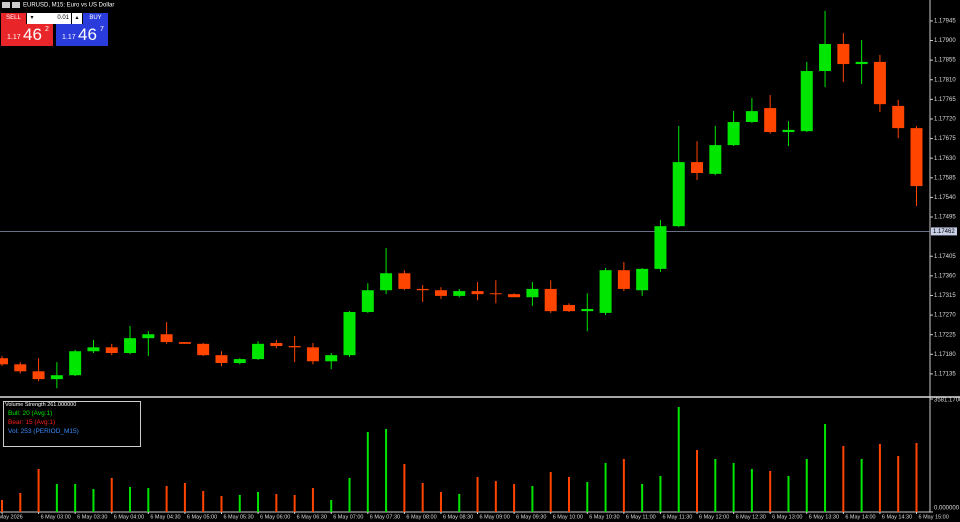 This screenshot has width=960, height=522. Describe the element at coordinates (947, 509) in the screenshot. I see `y-tick-label: 0.000000` at that location.